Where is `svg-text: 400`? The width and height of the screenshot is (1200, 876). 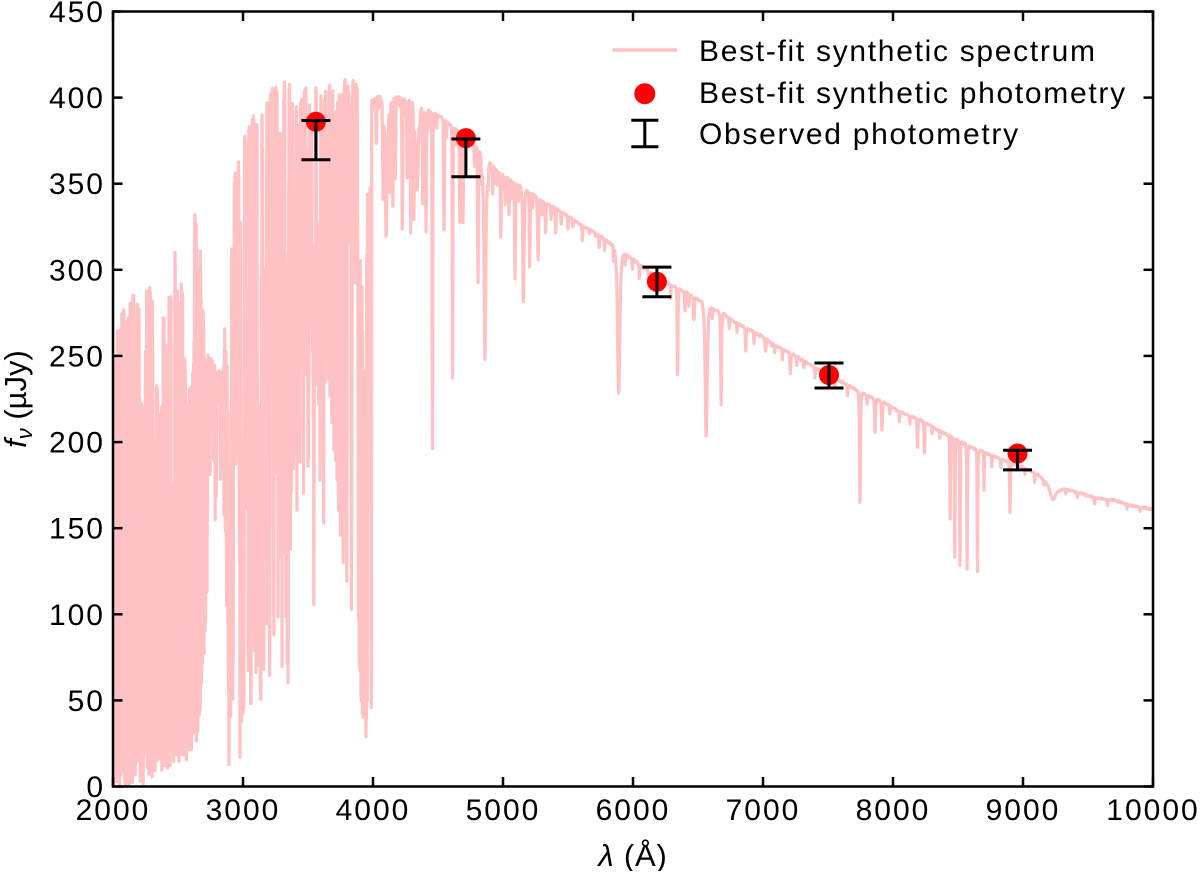 svg-text: 400 is located at coordinates (77, 98).